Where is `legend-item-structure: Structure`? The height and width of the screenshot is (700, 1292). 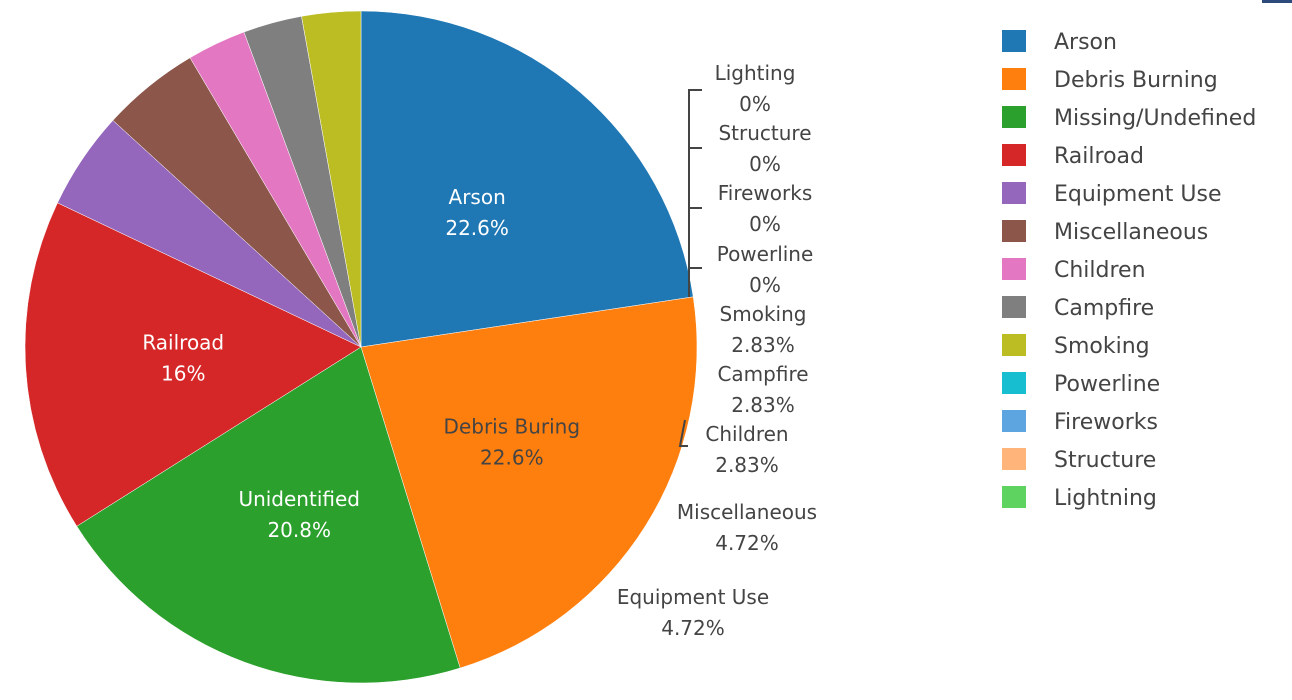
legend-item-structure: Structure is located at coordinates (1079, 460).